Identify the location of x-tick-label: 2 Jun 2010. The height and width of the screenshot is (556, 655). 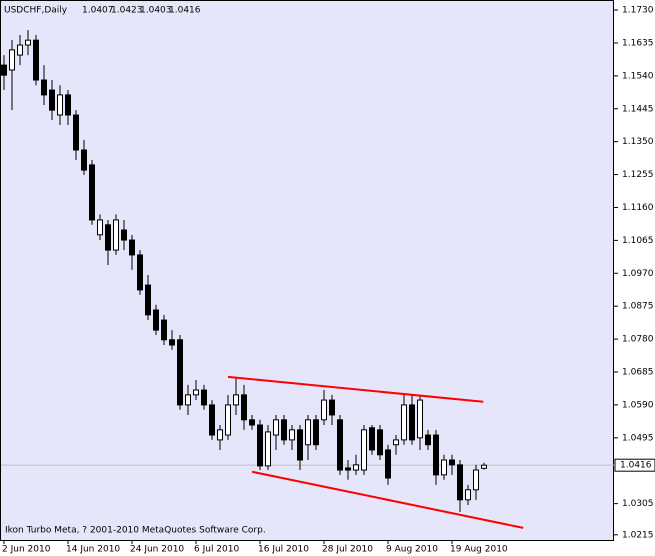
(26, 550).